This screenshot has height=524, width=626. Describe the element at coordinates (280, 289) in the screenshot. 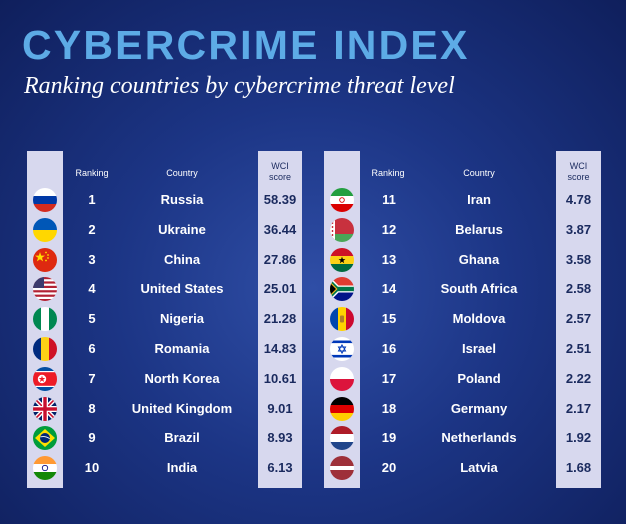

I see `score-cell: 25.01` at that location.